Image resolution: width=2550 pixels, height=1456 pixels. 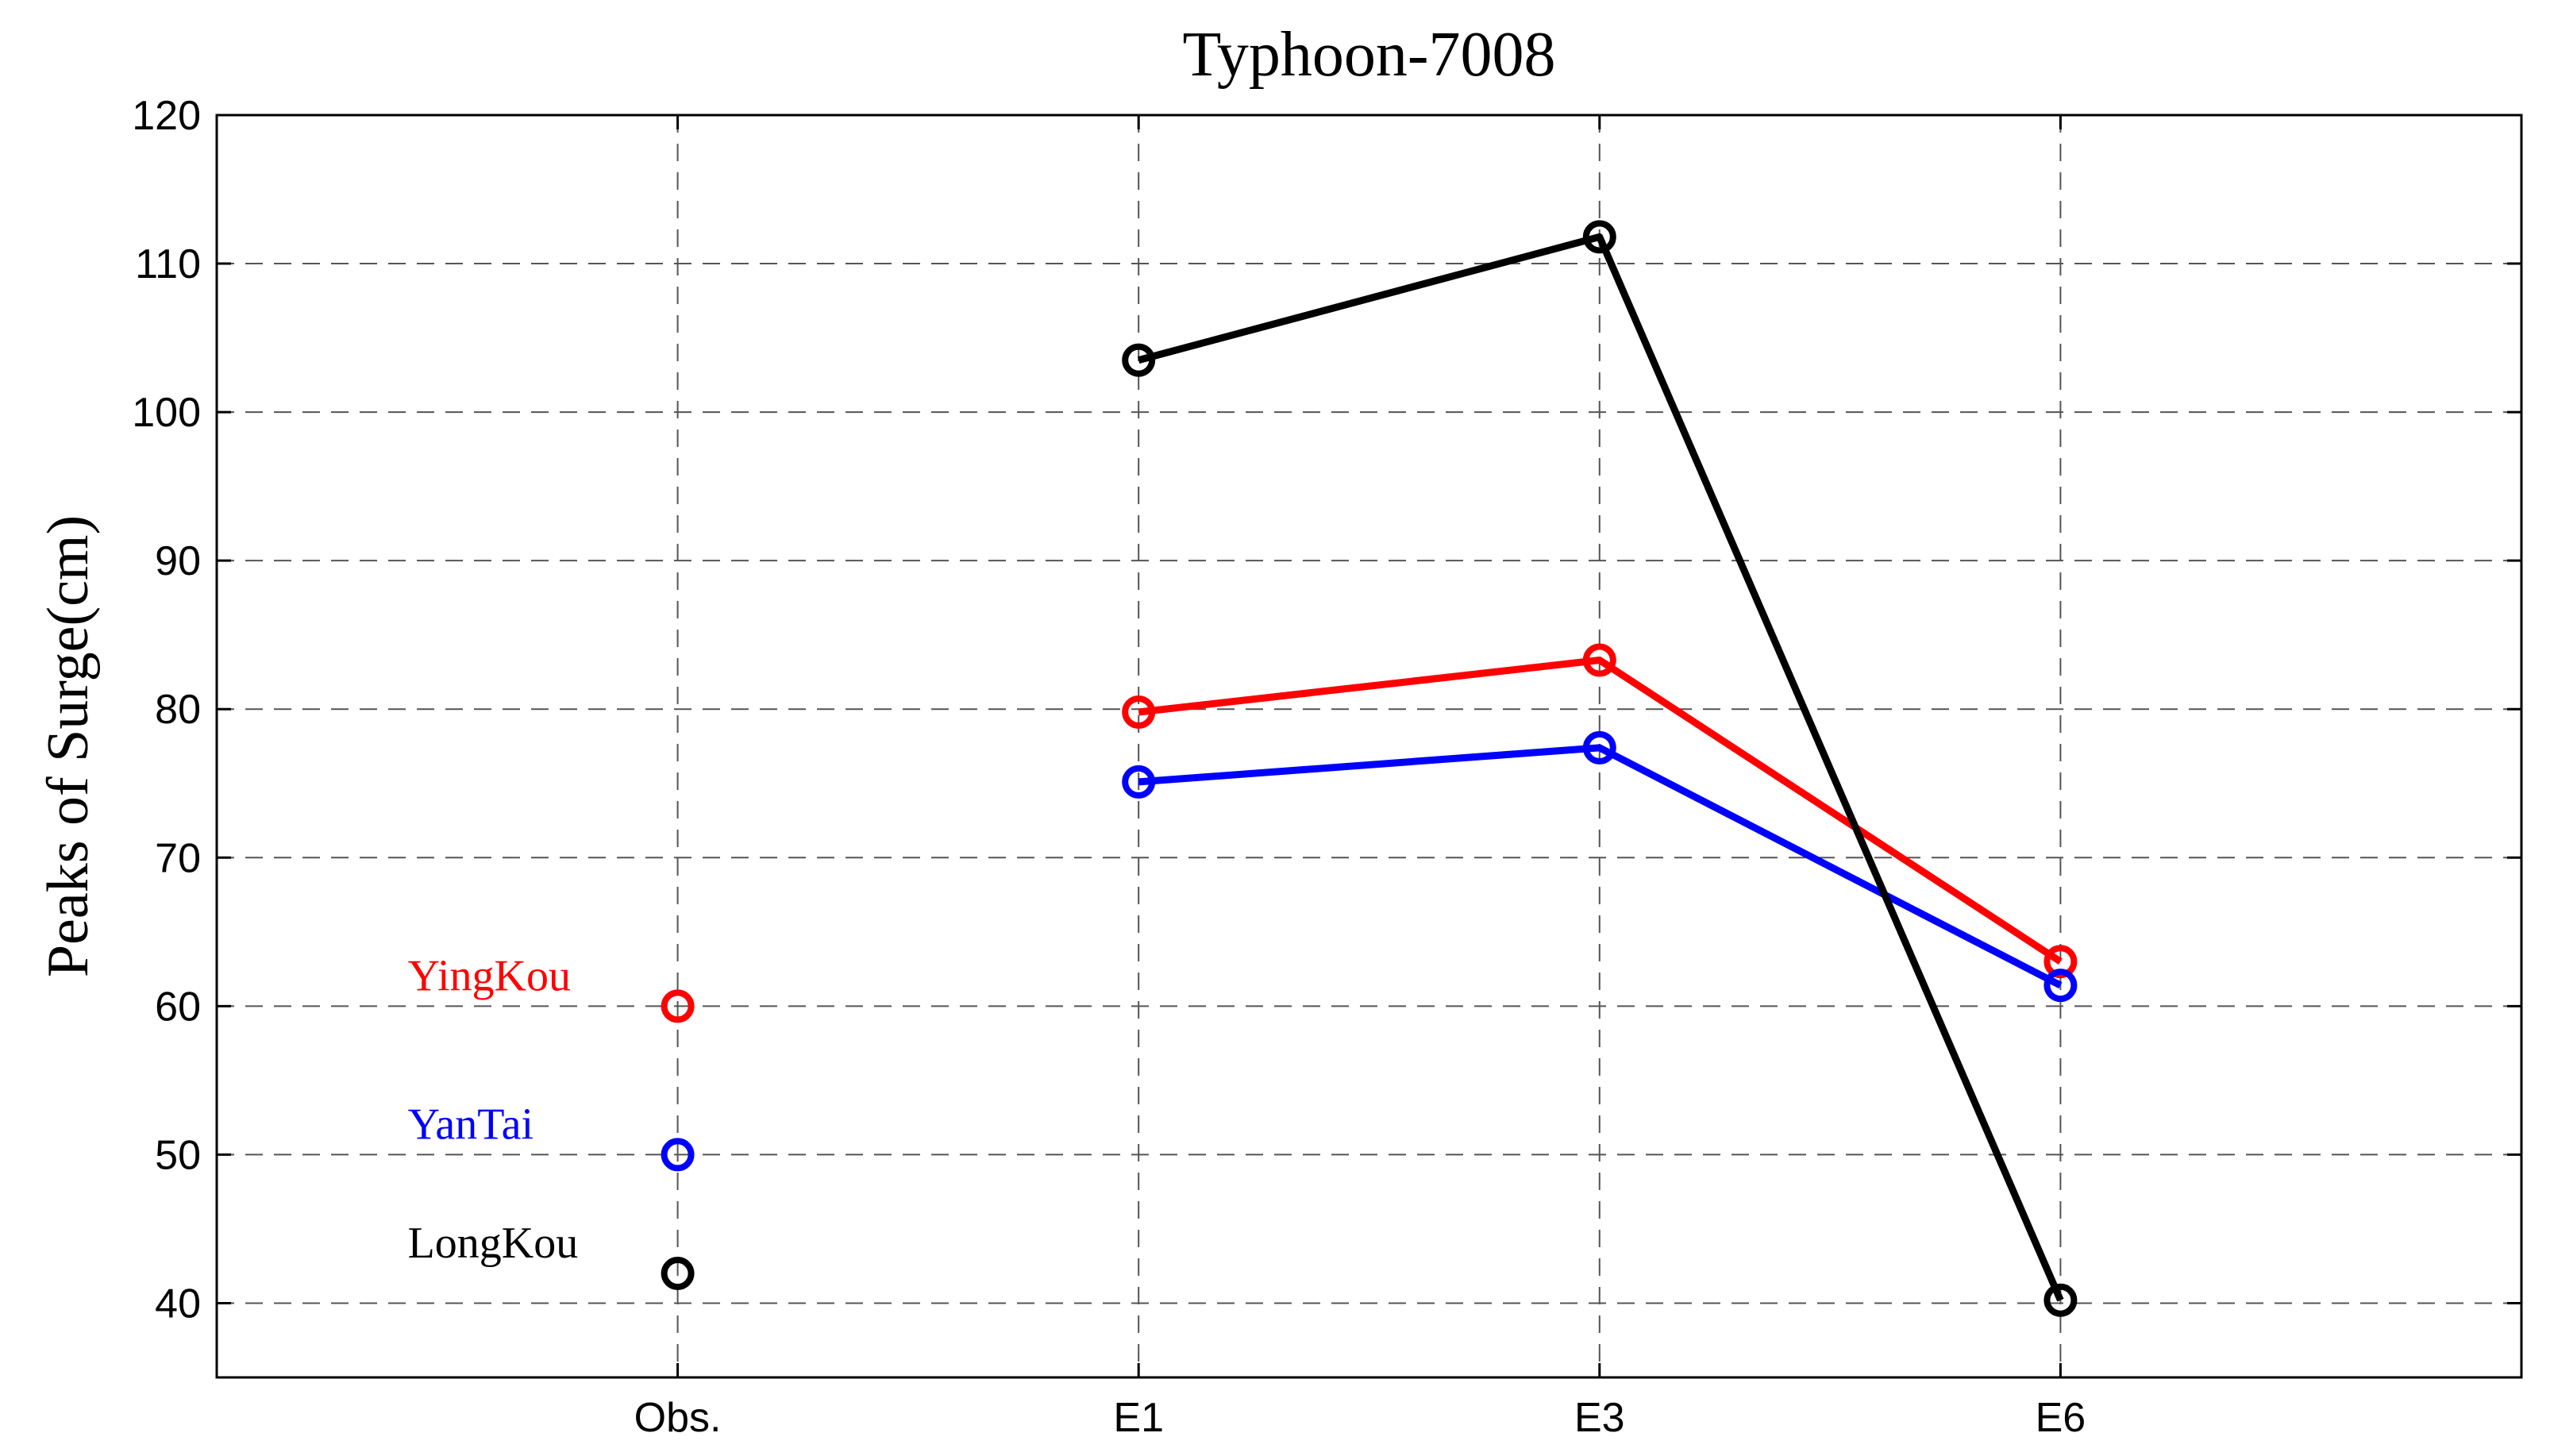 What do you see at coordinates (166, 116) in the screenshot?
I see `y-tick-label: 120` at bounding box center [166, 116].